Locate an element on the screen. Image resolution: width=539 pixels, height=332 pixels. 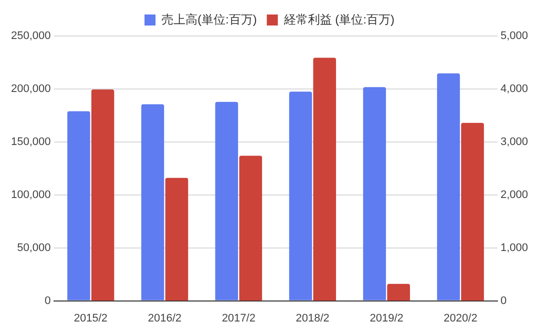
x-tick-label: 2016/2 is located at coordinates (165, 318).